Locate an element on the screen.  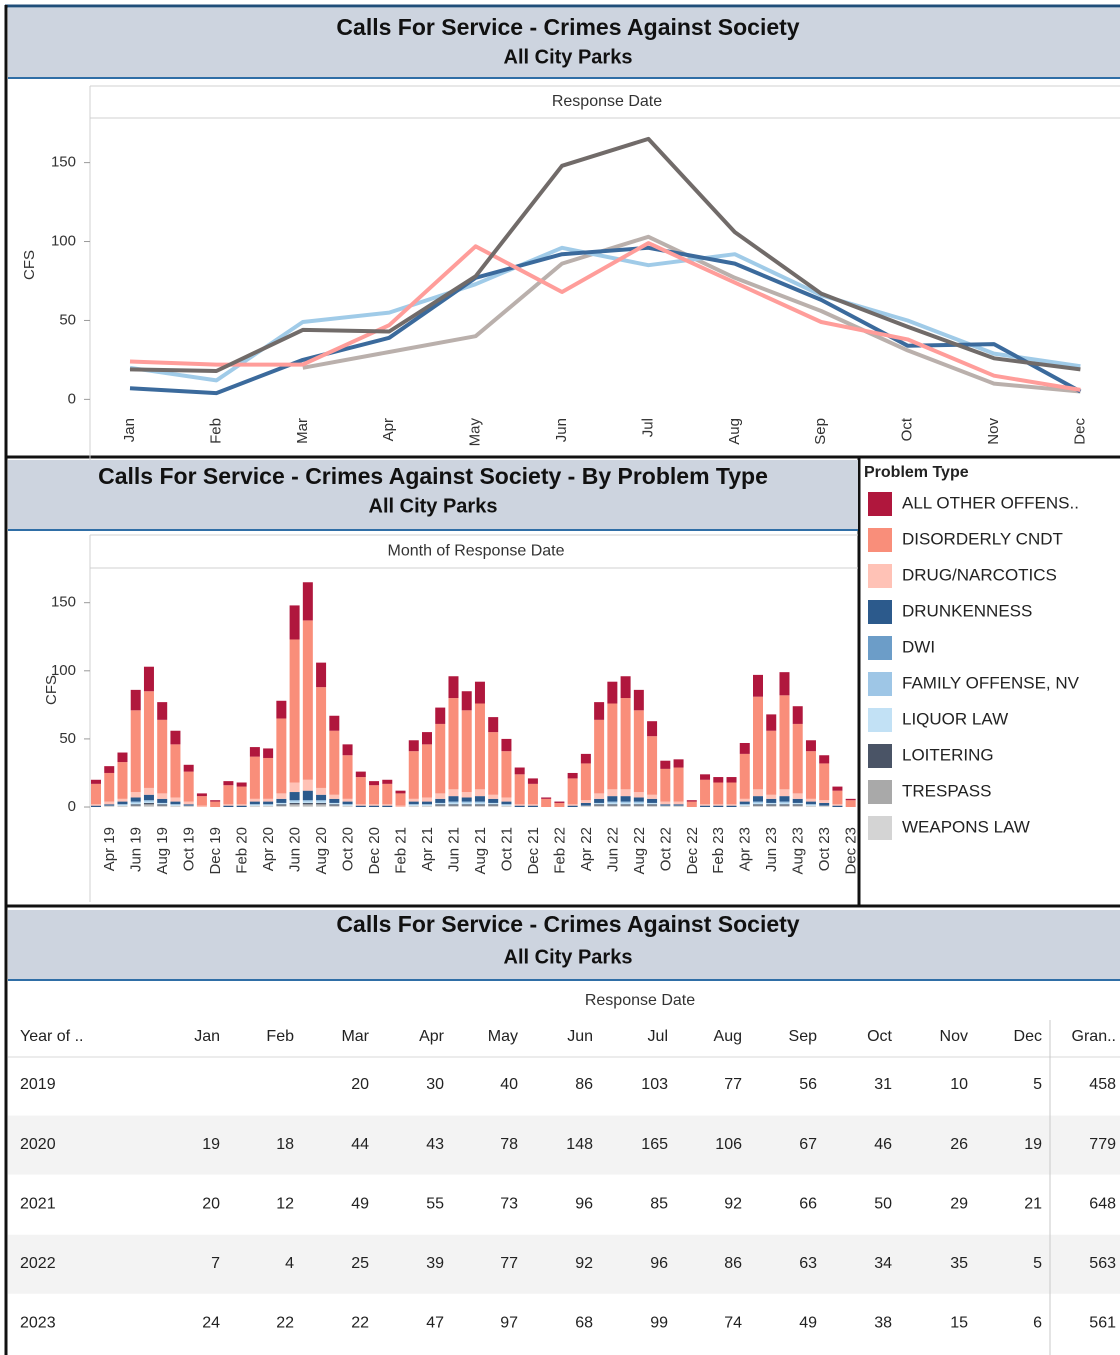
x-tick-label: Jun 19 is located at coordinates (136, 849).